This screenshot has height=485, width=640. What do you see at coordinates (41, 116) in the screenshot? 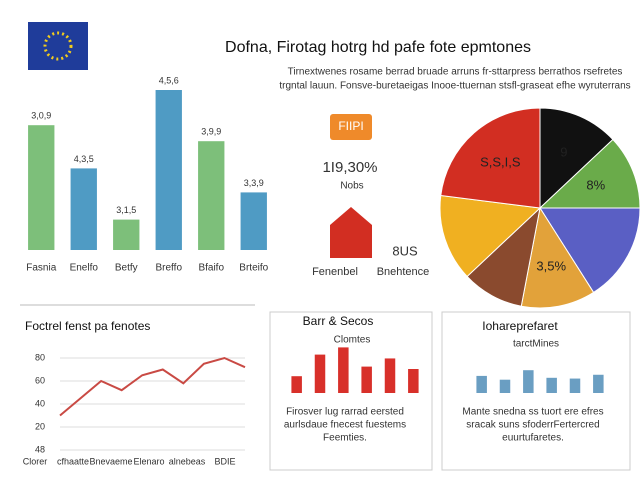
I see `bar-label: 3,0,9` at bounding box center [41, 116].